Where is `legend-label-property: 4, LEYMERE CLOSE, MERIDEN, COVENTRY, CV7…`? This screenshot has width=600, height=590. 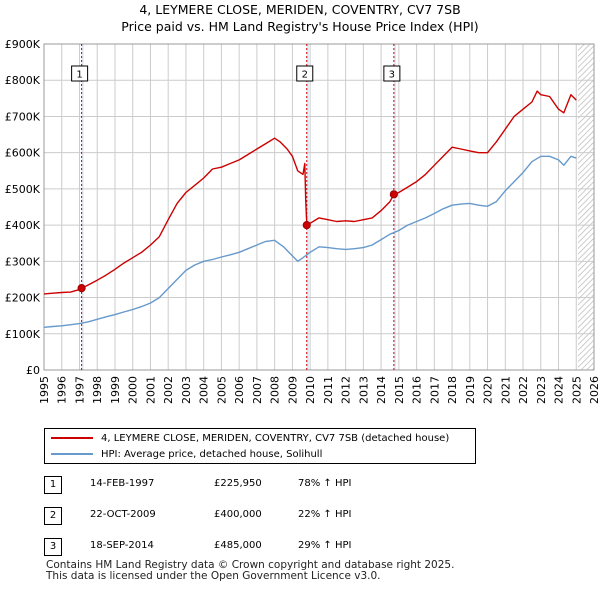
legend-label-property: 4, LEYMERE CLOSE, MERIDEN, COVENTRY, CV7… is located at coordinates (275, 438).